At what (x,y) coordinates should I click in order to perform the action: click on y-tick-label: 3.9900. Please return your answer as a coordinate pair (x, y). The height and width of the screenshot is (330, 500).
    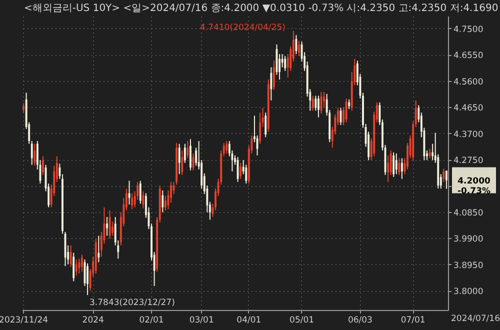
    Looking at the image, I should click on (469, 239).